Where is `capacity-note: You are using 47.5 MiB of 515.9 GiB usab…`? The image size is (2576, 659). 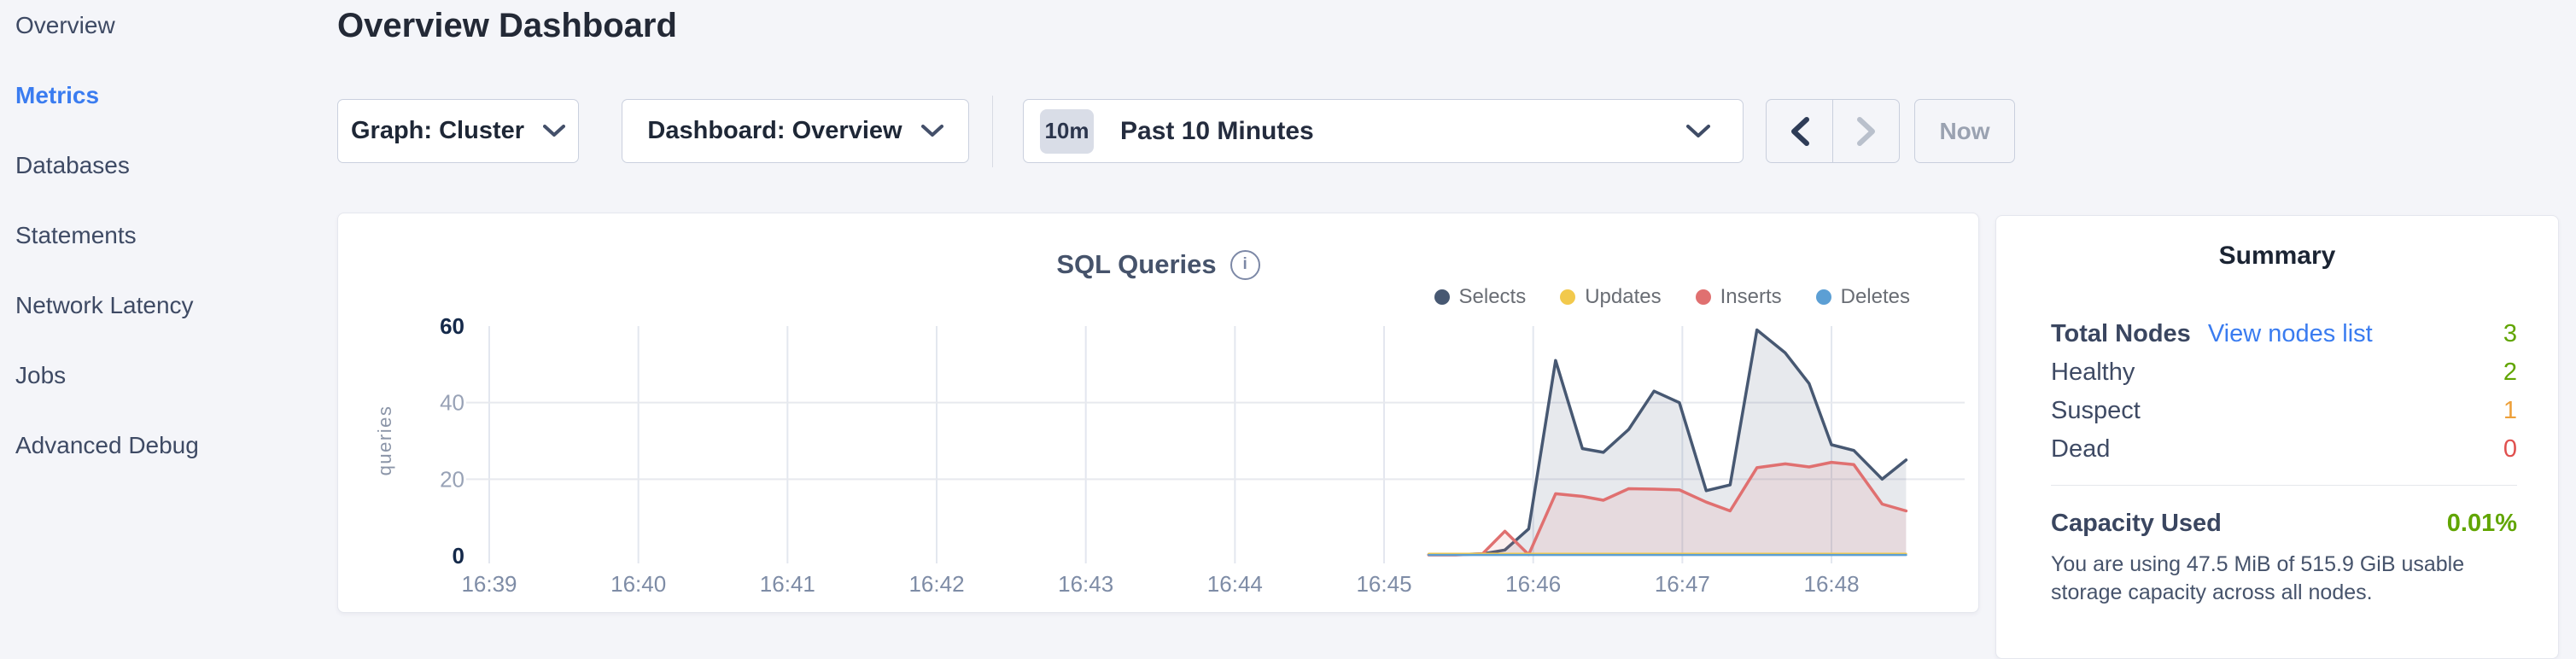
capacity-note: You are using 47.5 MiB of 515.9 GiB usab… is located at coordinates (2258, 578).